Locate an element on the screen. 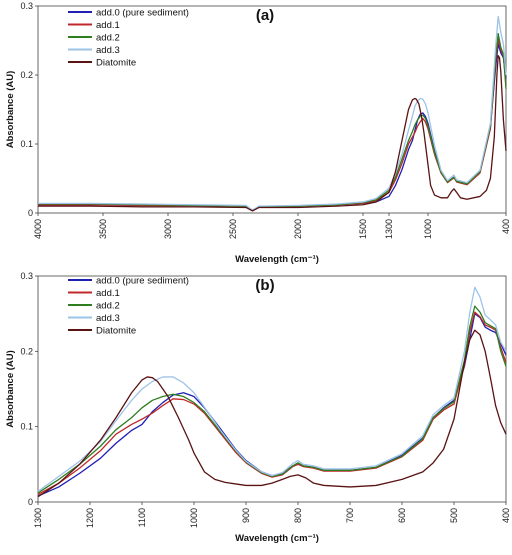 This screenshot has height=555, width=512. x-tick-label: 800 is located at coordinates (298, 515).